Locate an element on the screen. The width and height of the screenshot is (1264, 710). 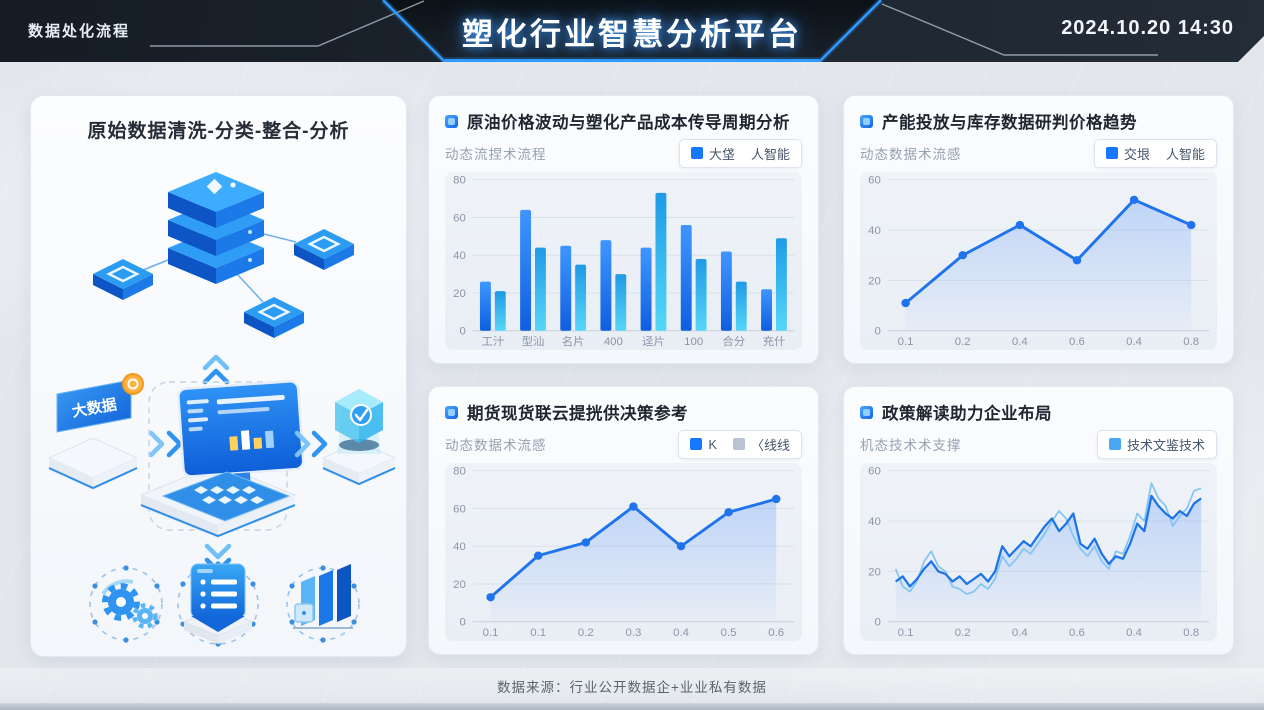
line-chart: 0 20 40 60 0.1 0.2 0.4 0.6 0.4 0.8 is located at coordinates (1038, 261).